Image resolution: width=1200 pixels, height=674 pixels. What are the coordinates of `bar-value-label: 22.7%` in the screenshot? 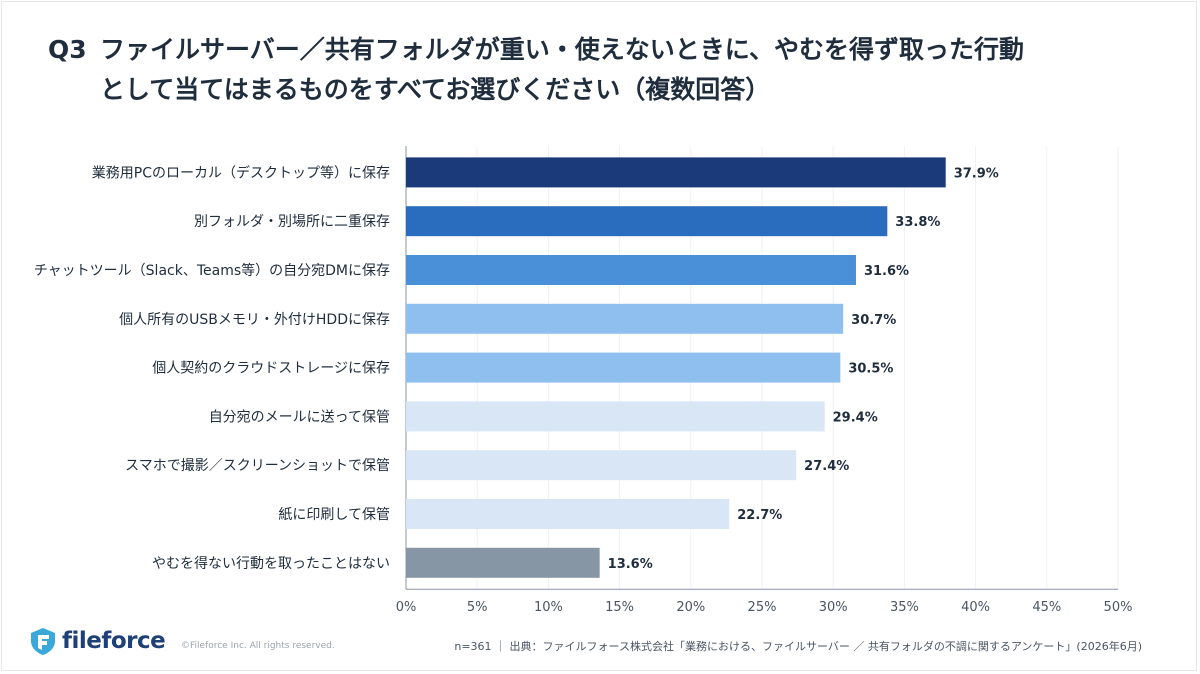 It's located at (759, 515).